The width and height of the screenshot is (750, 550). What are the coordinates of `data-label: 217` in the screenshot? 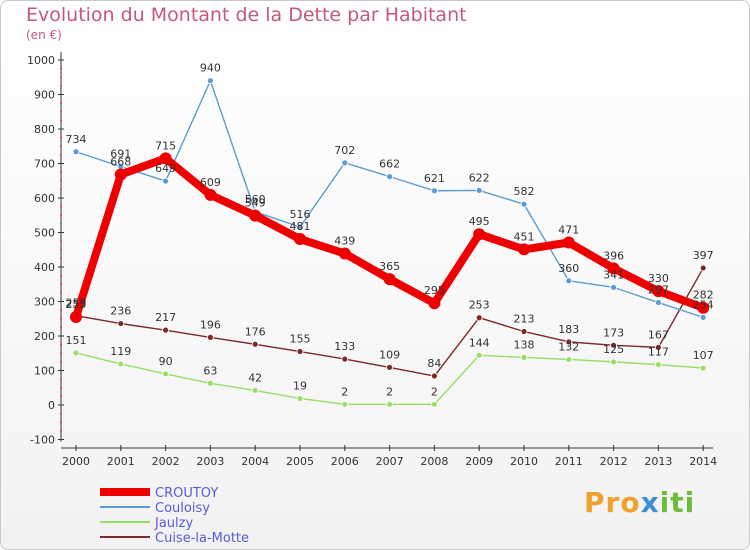 It's located at (165, 317).